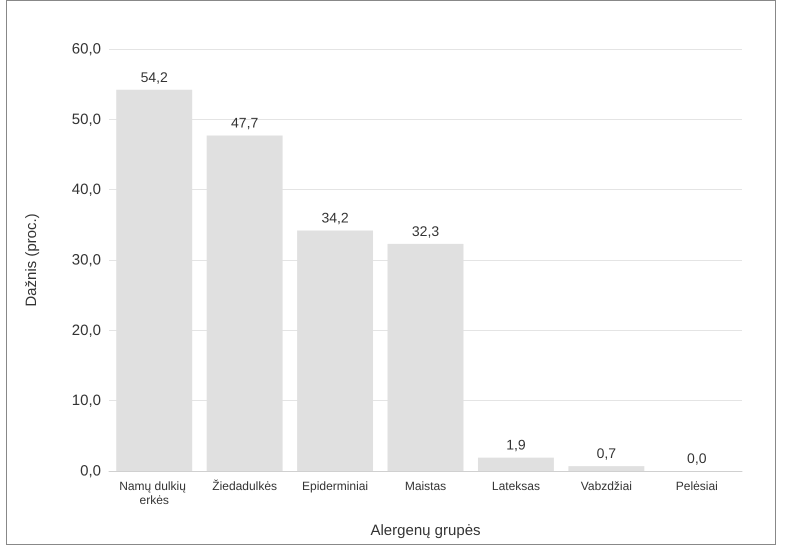  Describe the element at coordinates (244, 486) in the screenshot. I see `x-tick-label: Žiedadulkės` at that location.